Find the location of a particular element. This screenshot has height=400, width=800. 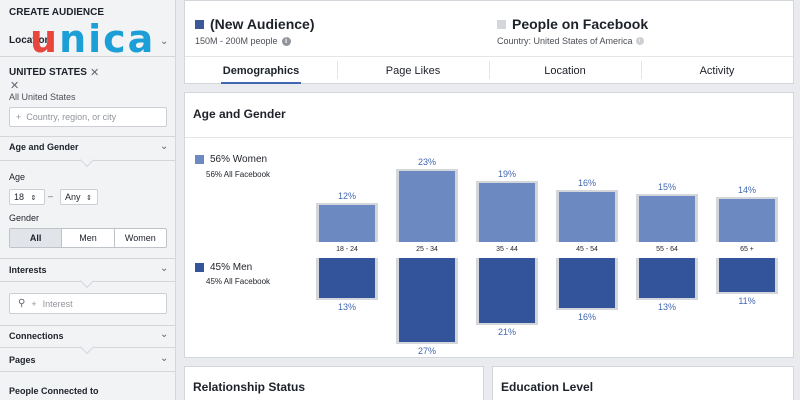

card-divider is located at coordinates (489, 137).